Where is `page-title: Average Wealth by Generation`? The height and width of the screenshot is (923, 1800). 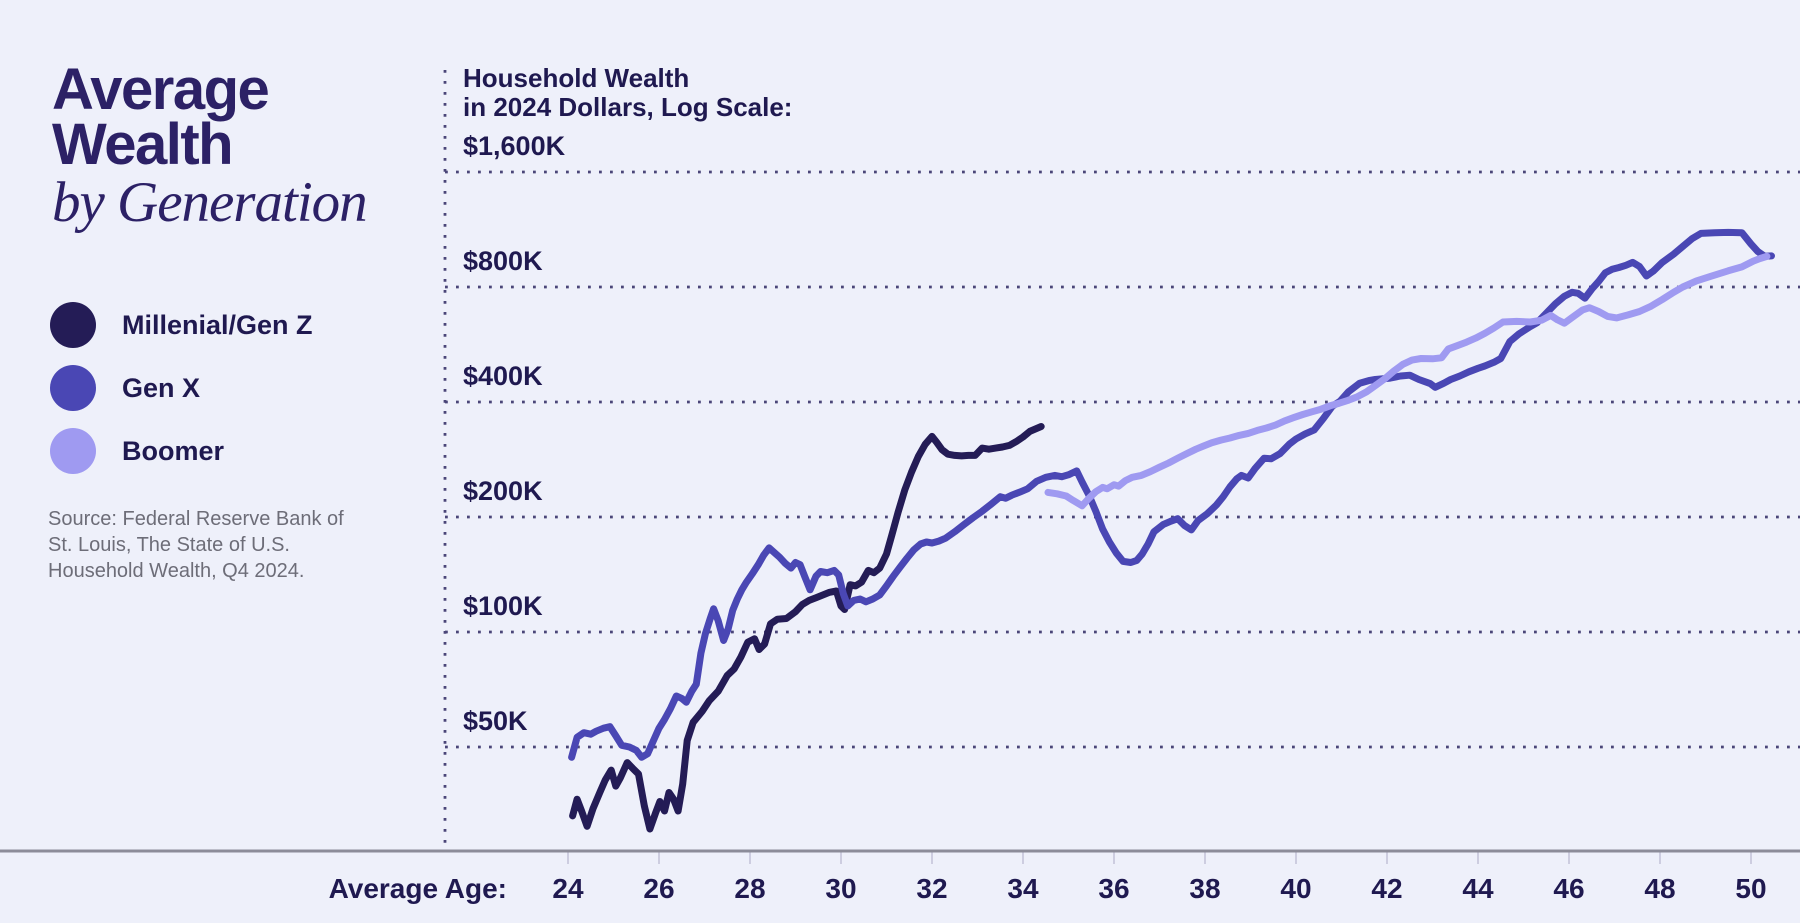
page-title: Average Wealth by Generation is located at coordinates (210, 145).